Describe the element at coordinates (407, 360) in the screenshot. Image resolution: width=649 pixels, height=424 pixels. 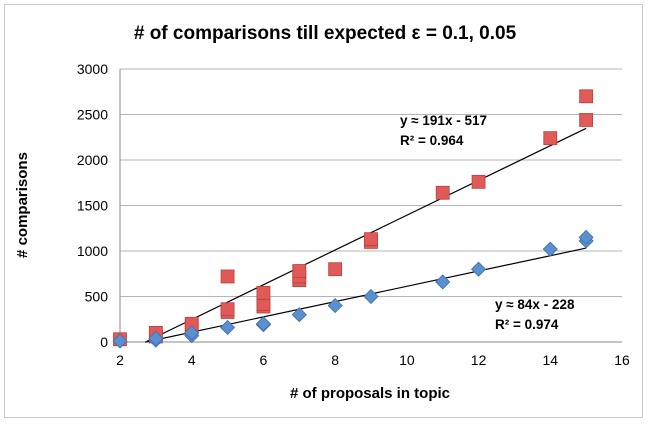
I see `x-tick-label: 10` at that location.